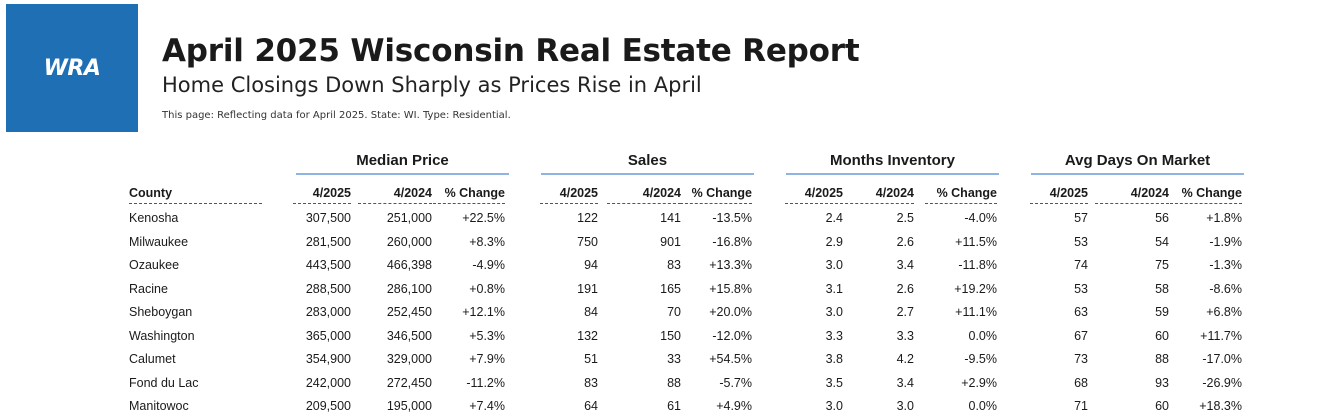 This screenshot has width=1325, height=419. Describe the element at coordinates (409, 359) in the screenshot. I see `cell-median-price-prev: 329,000` at that location.